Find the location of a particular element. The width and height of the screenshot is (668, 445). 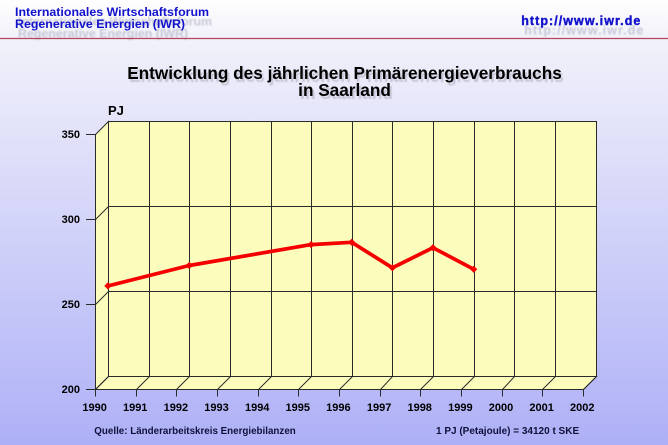

svg-text: 1992 is located at coordinates (176, 408).